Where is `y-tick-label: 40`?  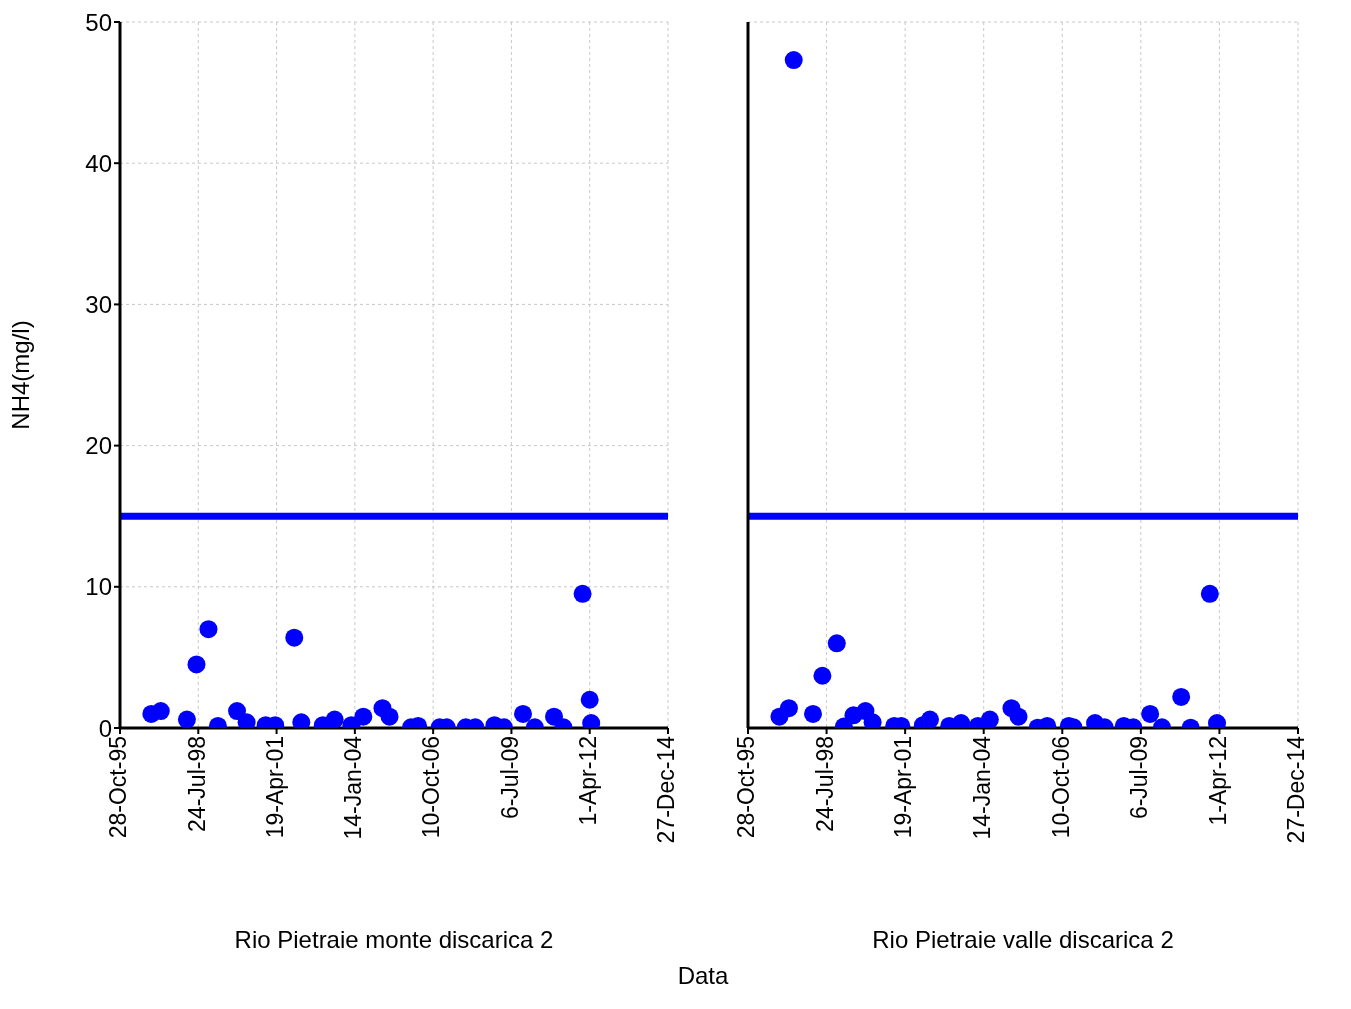 y-tick-label: 40 is located at coordinates (98, 163).